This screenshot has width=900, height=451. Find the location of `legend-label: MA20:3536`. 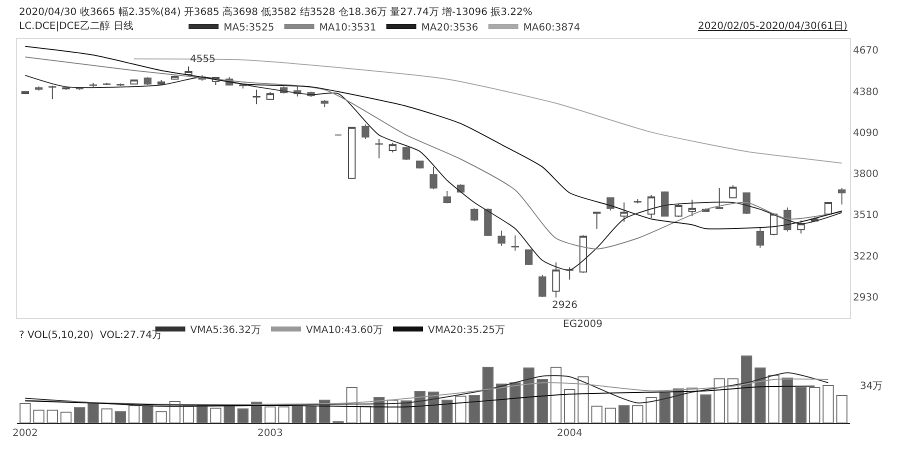

legend-label: MA20:3536 is located at coordinates (449, 28).